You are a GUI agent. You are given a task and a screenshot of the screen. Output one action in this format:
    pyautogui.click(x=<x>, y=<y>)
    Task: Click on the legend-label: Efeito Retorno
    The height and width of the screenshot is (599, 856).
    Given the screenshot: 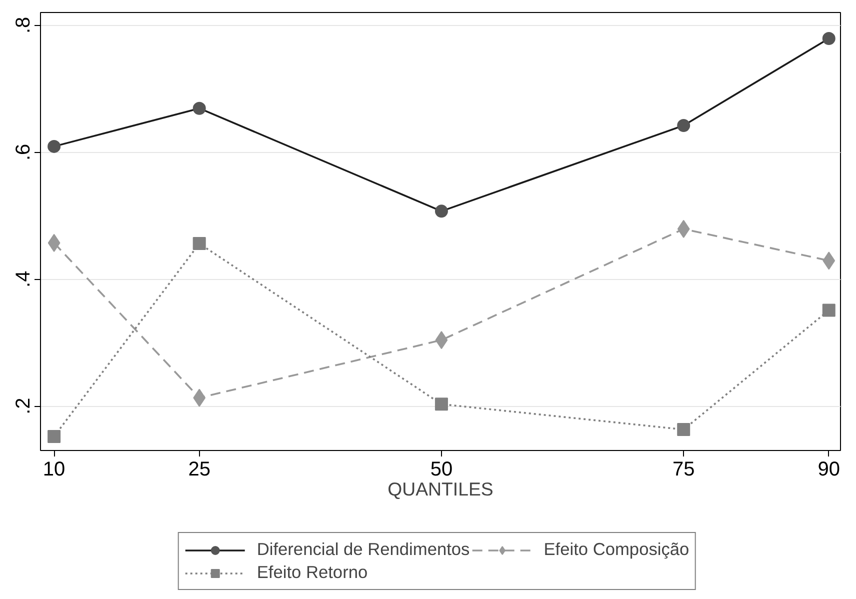 What is the action you would take?
    pyautogui.click(x=312, y=572)
    